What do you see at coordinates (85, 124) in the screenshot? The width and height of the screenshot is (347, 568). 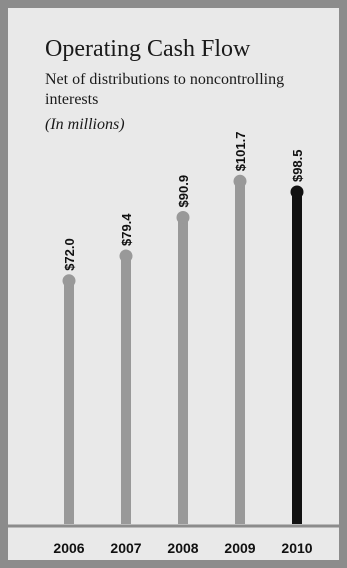 I see `chart-units: (In millions)` at bounding box center [85, 124].